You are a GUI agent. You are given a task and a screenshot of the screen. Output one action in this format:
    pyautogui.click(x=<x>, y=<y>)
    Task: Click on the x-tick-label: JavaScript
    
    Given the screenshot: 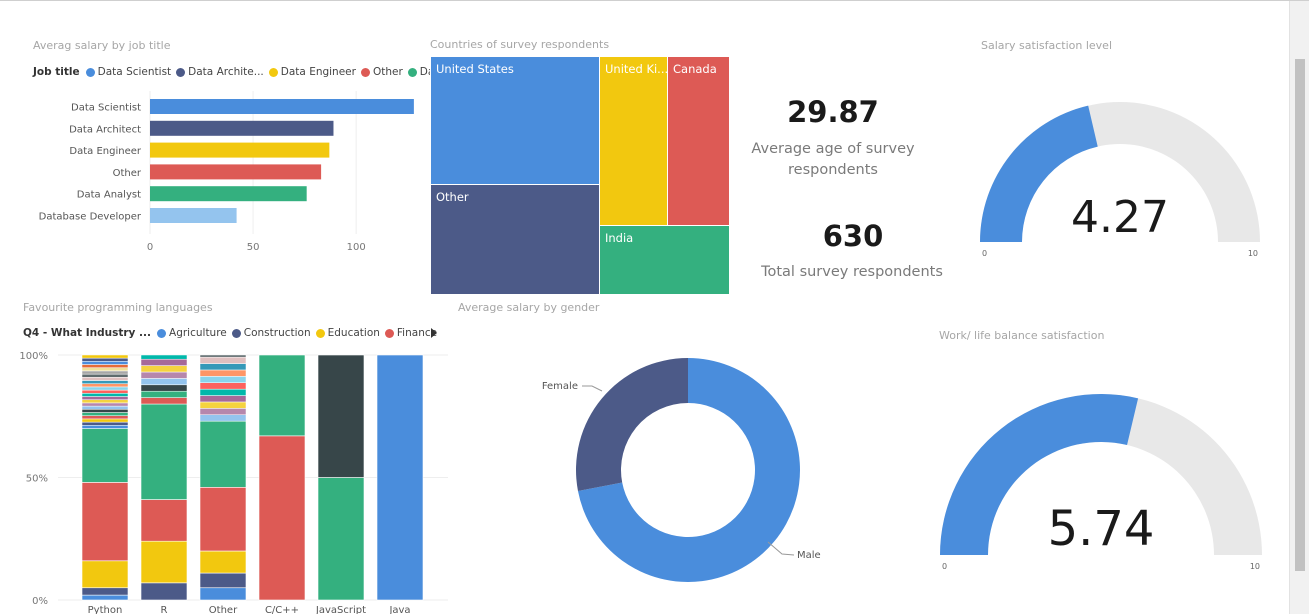 What is the action you would take?
    pyautogui.click(x=340, y=609)
    